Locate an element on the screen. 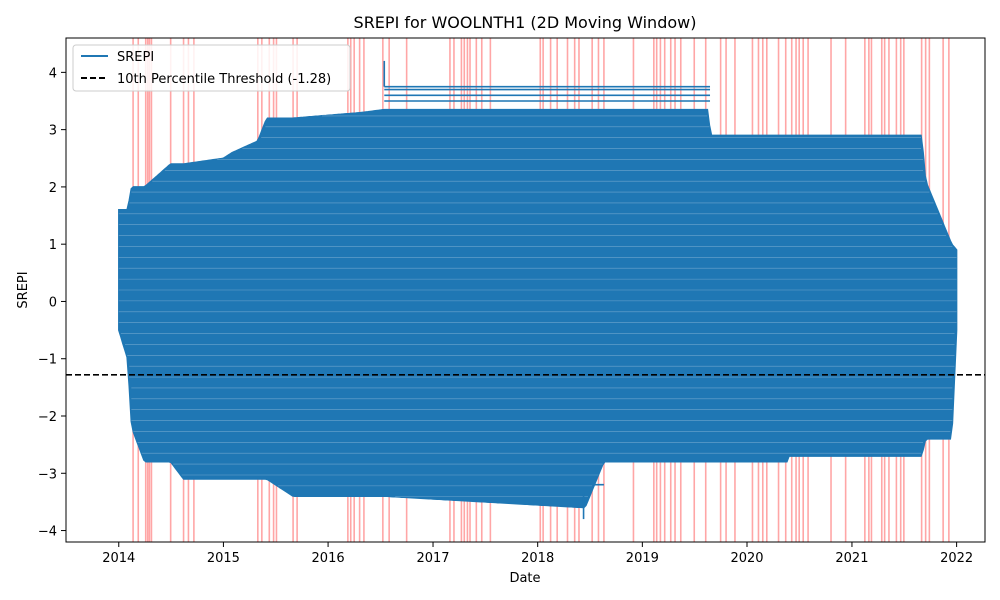  legend-box is located at coordinates (211, 68).